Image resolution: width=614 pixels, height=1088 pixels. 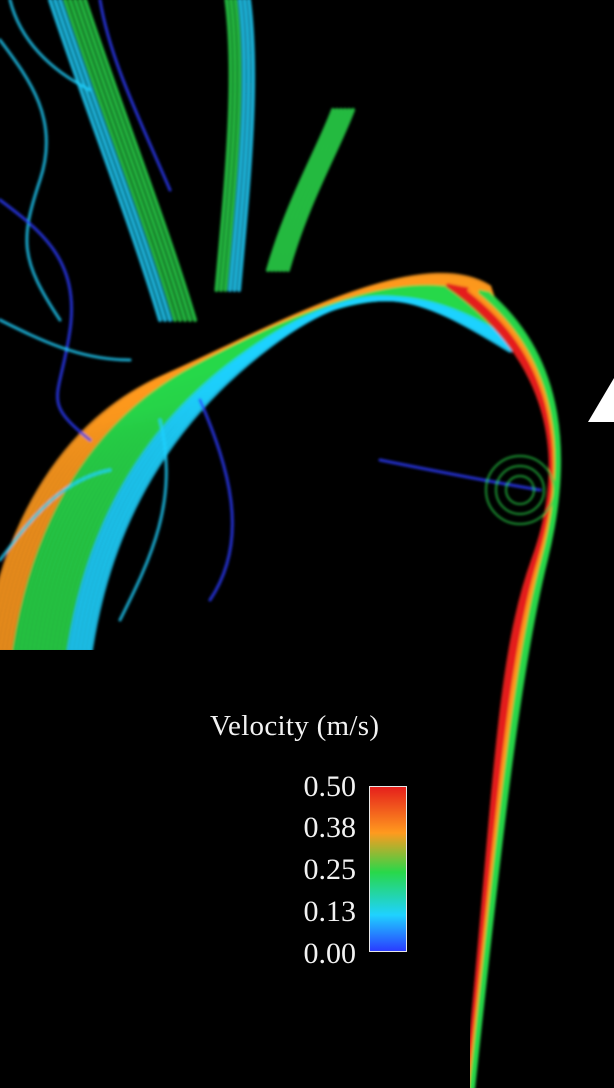 What do you see at coordinates (330, 786) in the screenshot?
I see `legend-tick-0: 0.50` at bounding box center [330, 786].